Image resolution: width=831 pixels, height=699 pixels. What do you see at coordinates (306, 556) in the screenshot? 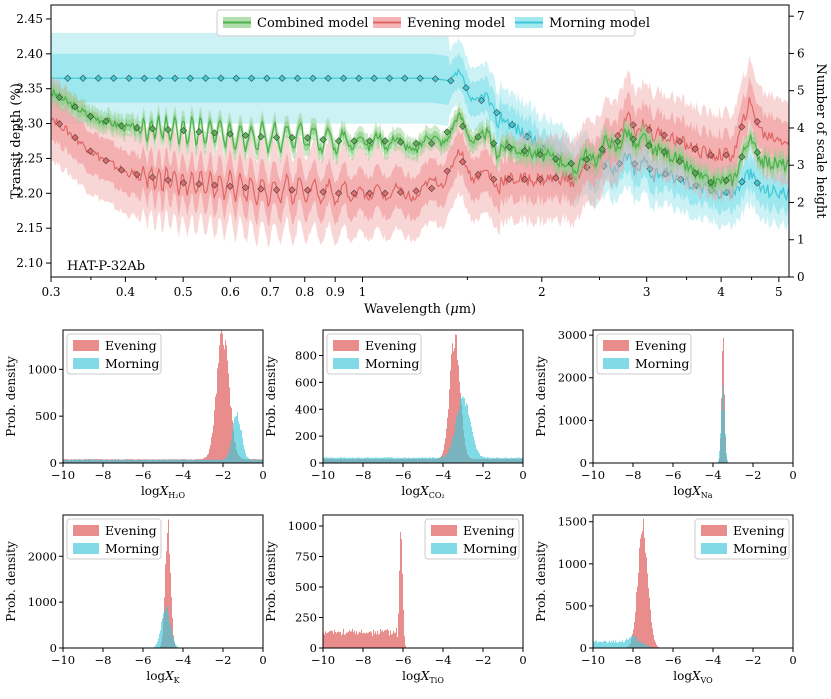
I see `hist-y-tick-label: 750` at bounding box center [306, 556].